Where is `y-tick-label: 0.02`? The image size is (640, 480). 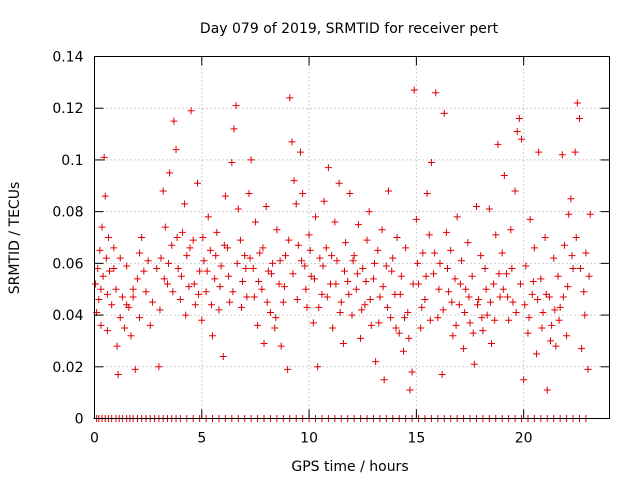
y-tick-label: 0.02 is located at coordinates (67, 368).